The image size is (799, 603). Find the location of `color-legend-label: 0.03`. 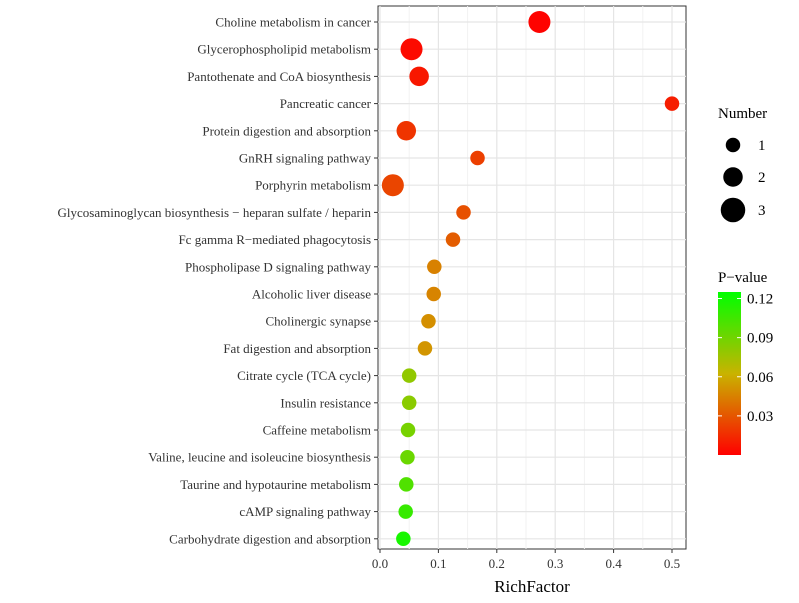

color-legend-label: 0.03 is located at coordinates (760, 417).